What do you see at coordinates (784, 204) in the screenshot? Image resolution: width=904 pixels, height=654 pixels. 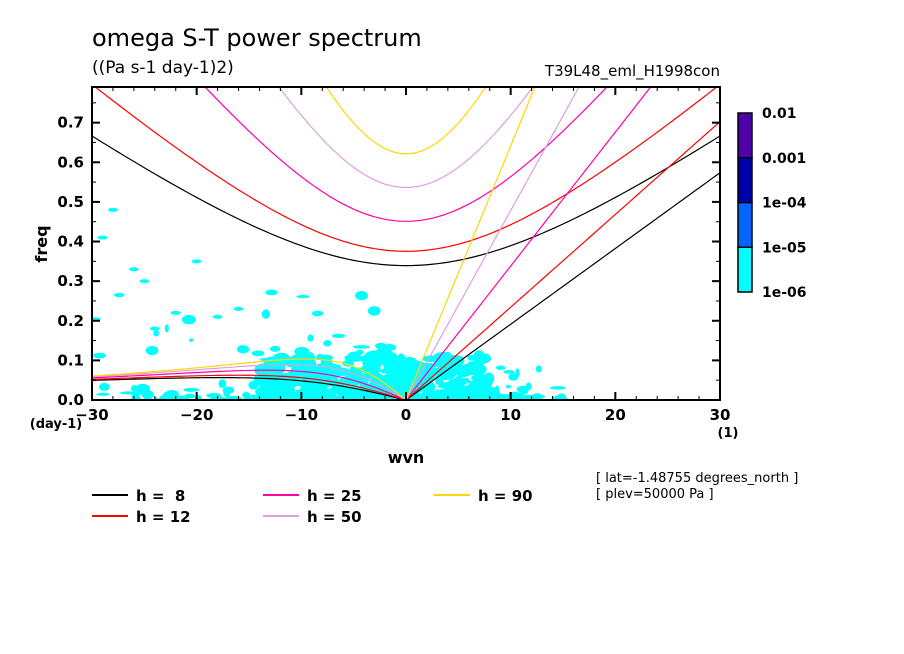 I see `colorbar-label: 1e-04` at bounding box center [784, 204].